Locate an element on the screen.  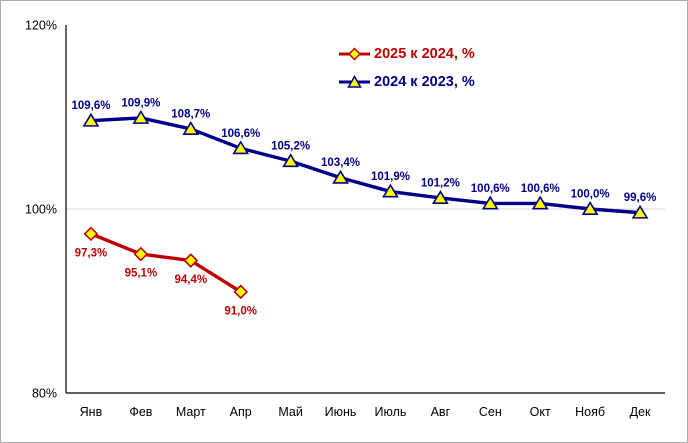
x-tick-label: Фев is located at coordinates (140, 412).